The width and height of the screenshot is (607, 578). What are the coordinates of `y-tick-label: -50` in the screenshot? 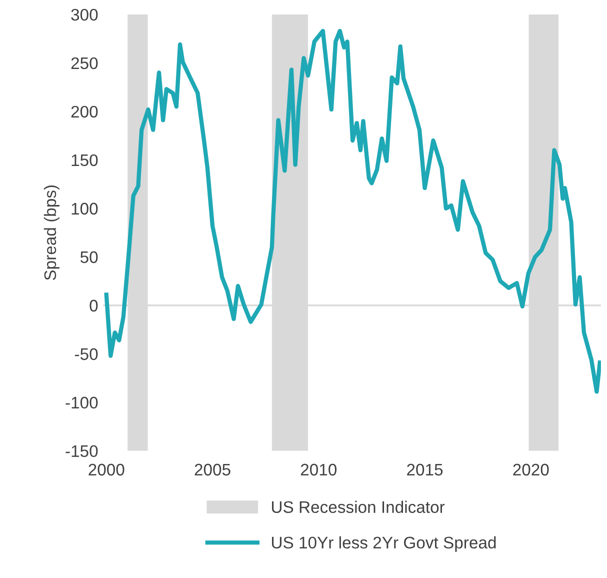 It's located at (86, 354).